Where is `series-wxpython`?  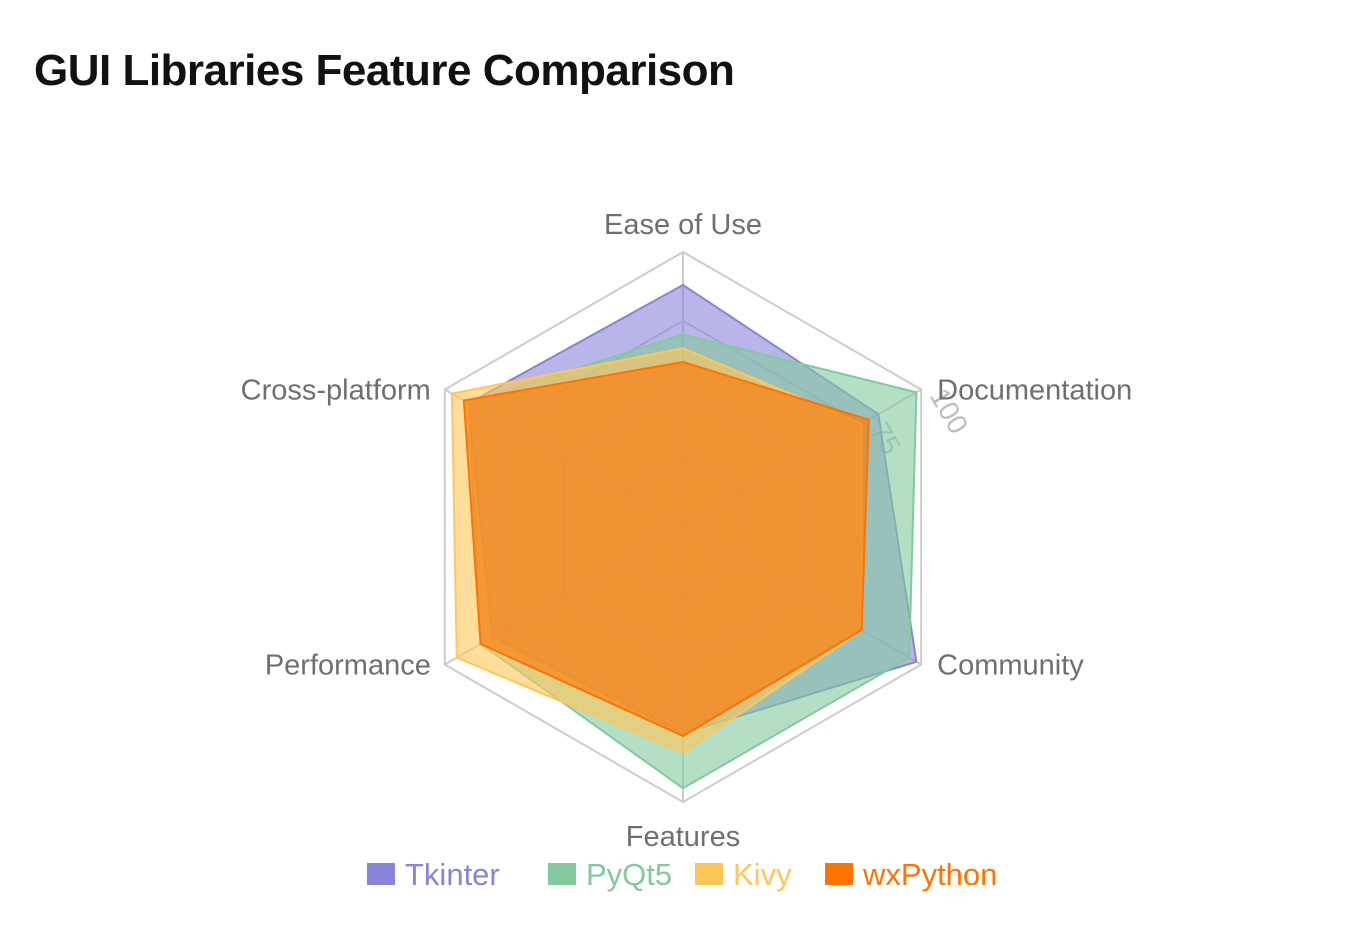 series-wxpython is located at coordinates (666, 549).